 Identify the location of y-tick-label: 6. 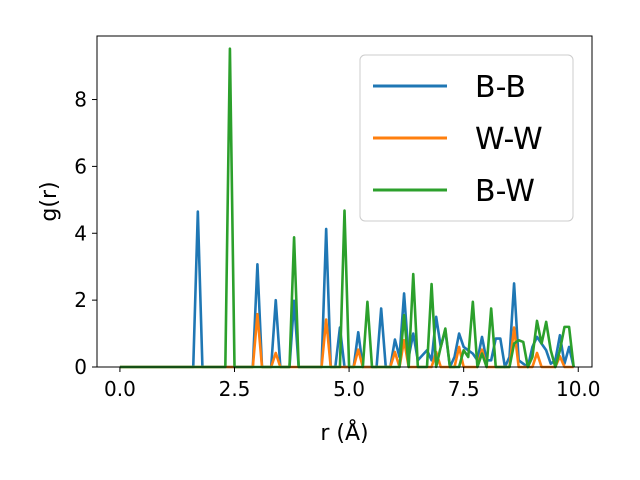
(80, 166).